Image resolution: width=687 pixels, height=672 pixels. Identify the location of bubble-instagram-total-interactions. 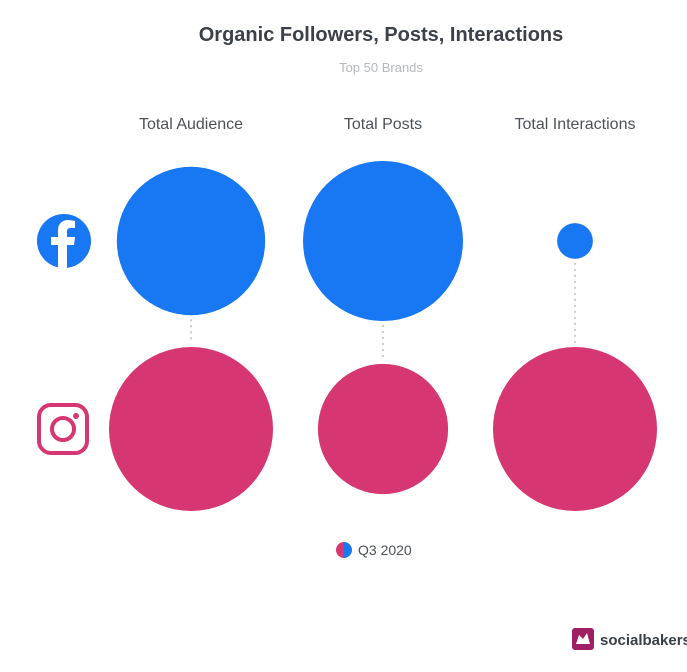
(575, 429).